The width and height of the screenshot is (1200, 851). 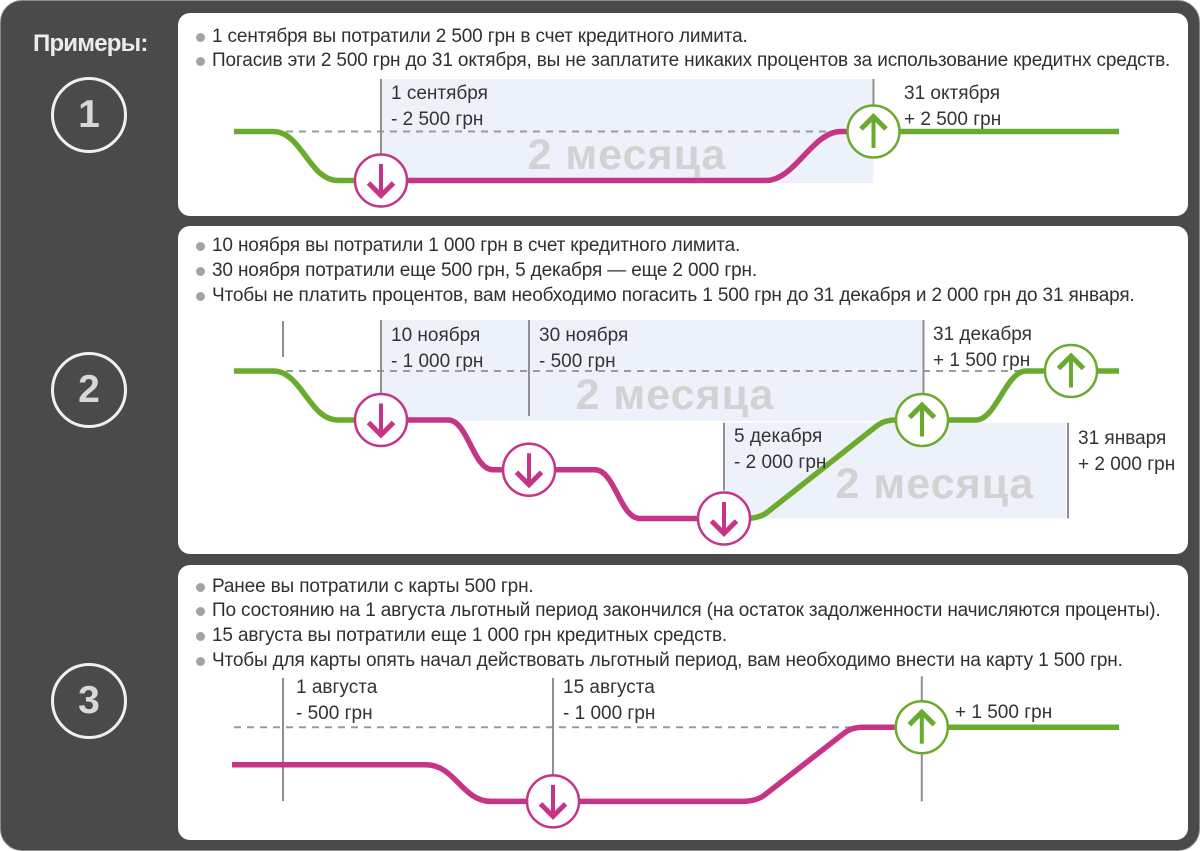 What do you see at coordinates (437, 119) in the screenshot?
I see `svg-text: - 2 500 грн` at bounding box center [437, 119].